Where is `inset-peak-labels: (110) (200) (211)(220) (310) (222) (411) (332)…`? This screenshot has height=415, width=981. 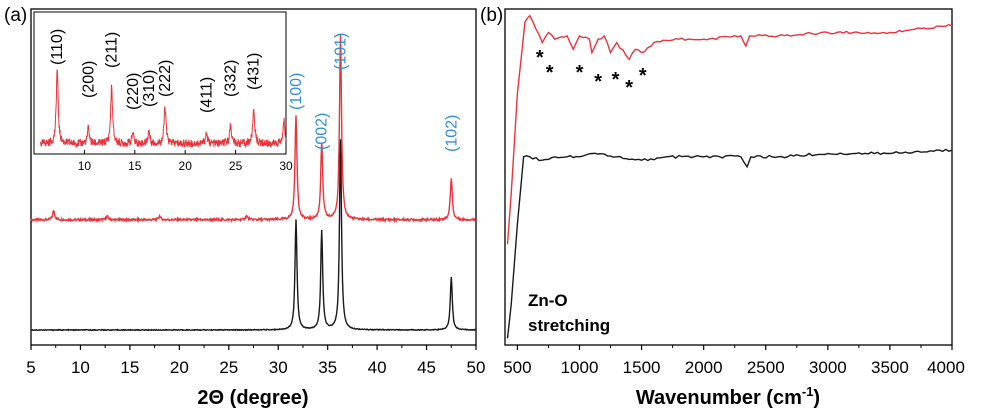
inset-peak-labels: (110) (200) (211)(220) (310) (222) (411) (332)… is located at coordinates (156, 71).